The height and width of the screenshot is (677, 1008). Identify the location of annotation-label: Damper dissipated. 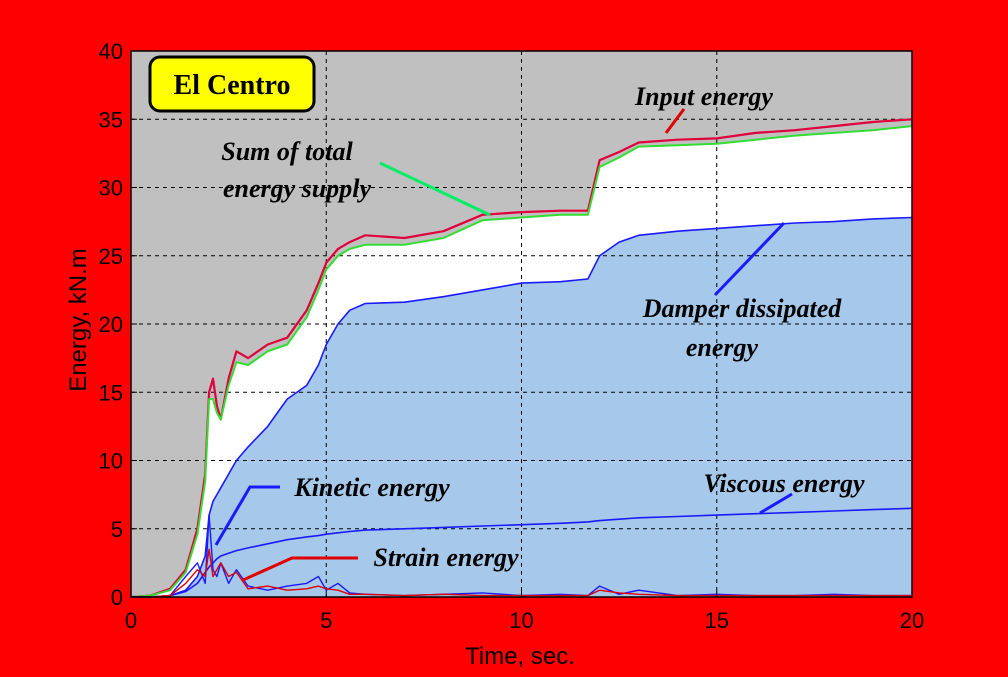
(742, 308).